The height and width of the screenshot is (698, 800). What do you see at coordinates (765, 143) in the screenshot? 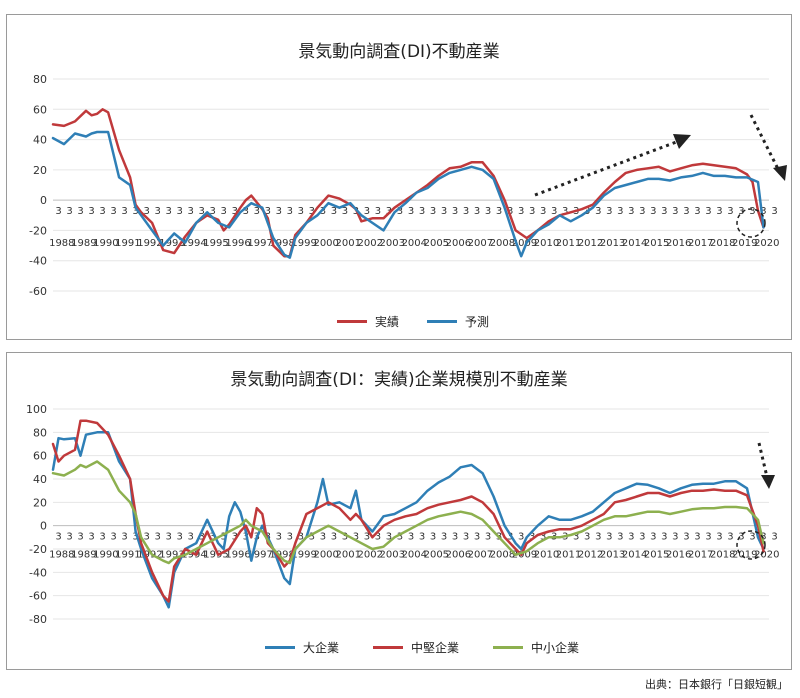
I see `trend-arrow-down` at bounding box center [765, 143].